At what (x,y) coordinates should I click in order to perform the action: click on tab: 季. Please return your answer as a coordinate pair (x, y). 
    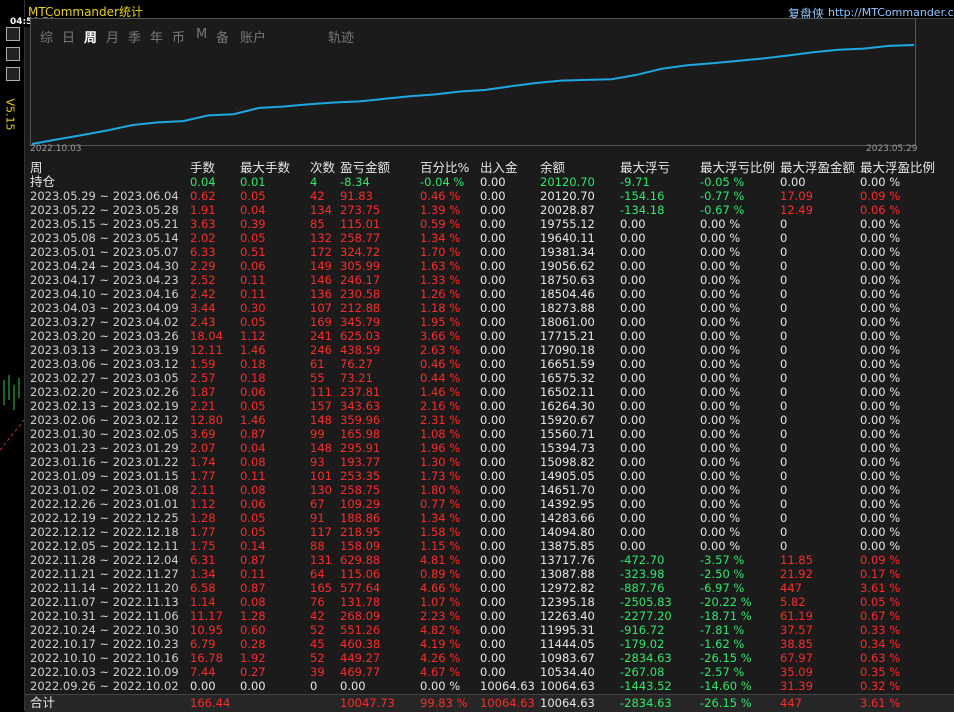
    Looking at the image, I should click on (135, 38).